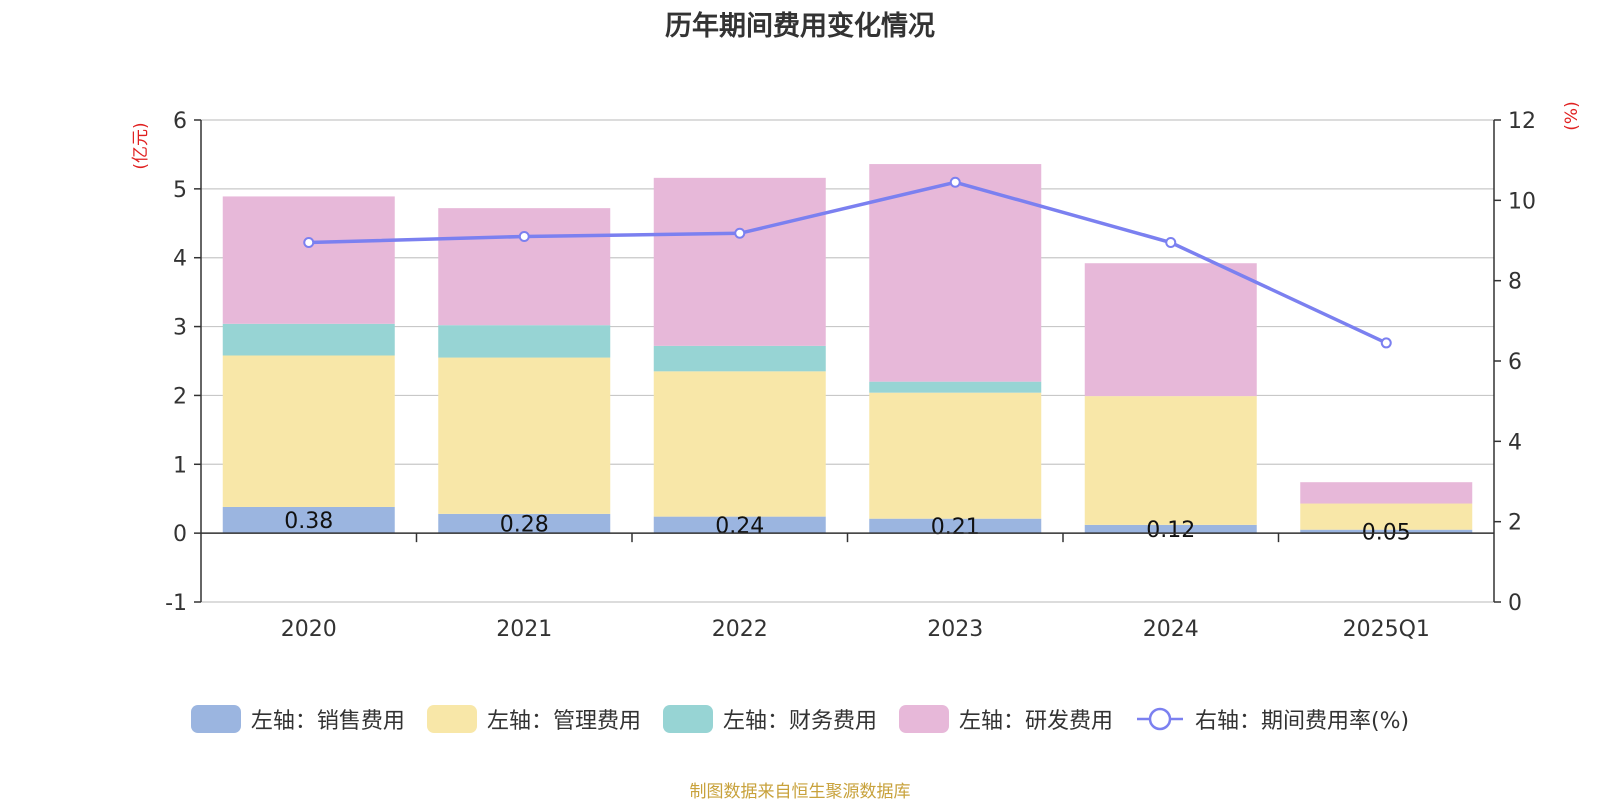 The width and height of the screenshot is (1600, 802). I want to click on bar-segment-s0-2020, so click(308, 520).